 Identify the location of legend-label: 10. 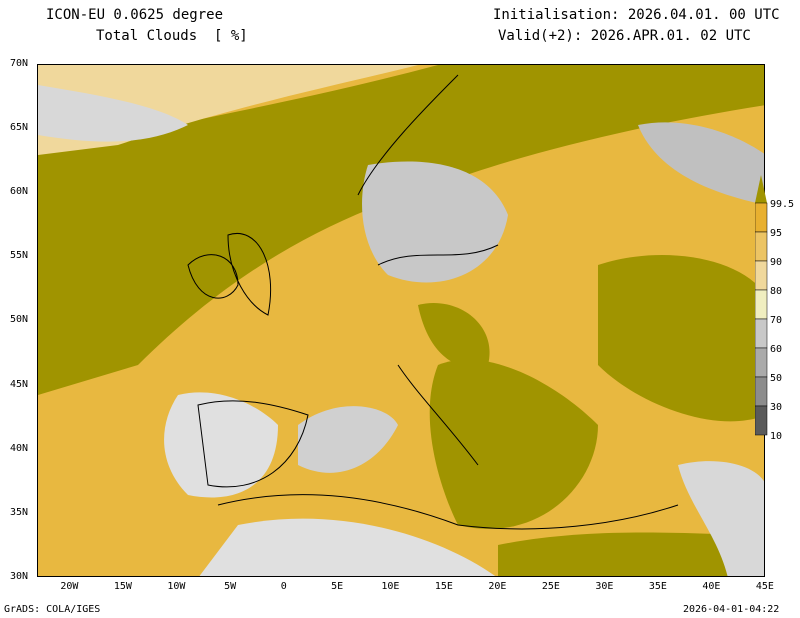
(776, 436).